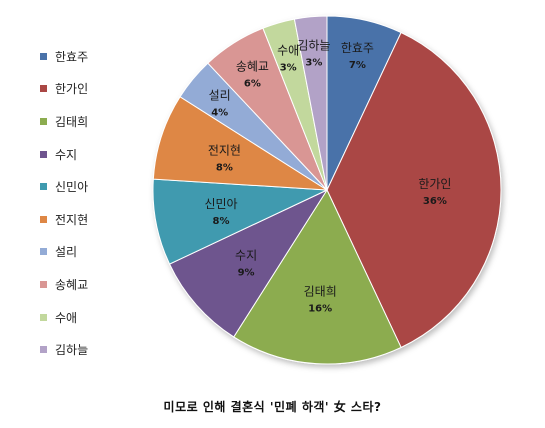  What do you see at coordinates (95, 154) in the screenshot?
I see `legend-item-수지: 수지` at bounding box center [95, 154].